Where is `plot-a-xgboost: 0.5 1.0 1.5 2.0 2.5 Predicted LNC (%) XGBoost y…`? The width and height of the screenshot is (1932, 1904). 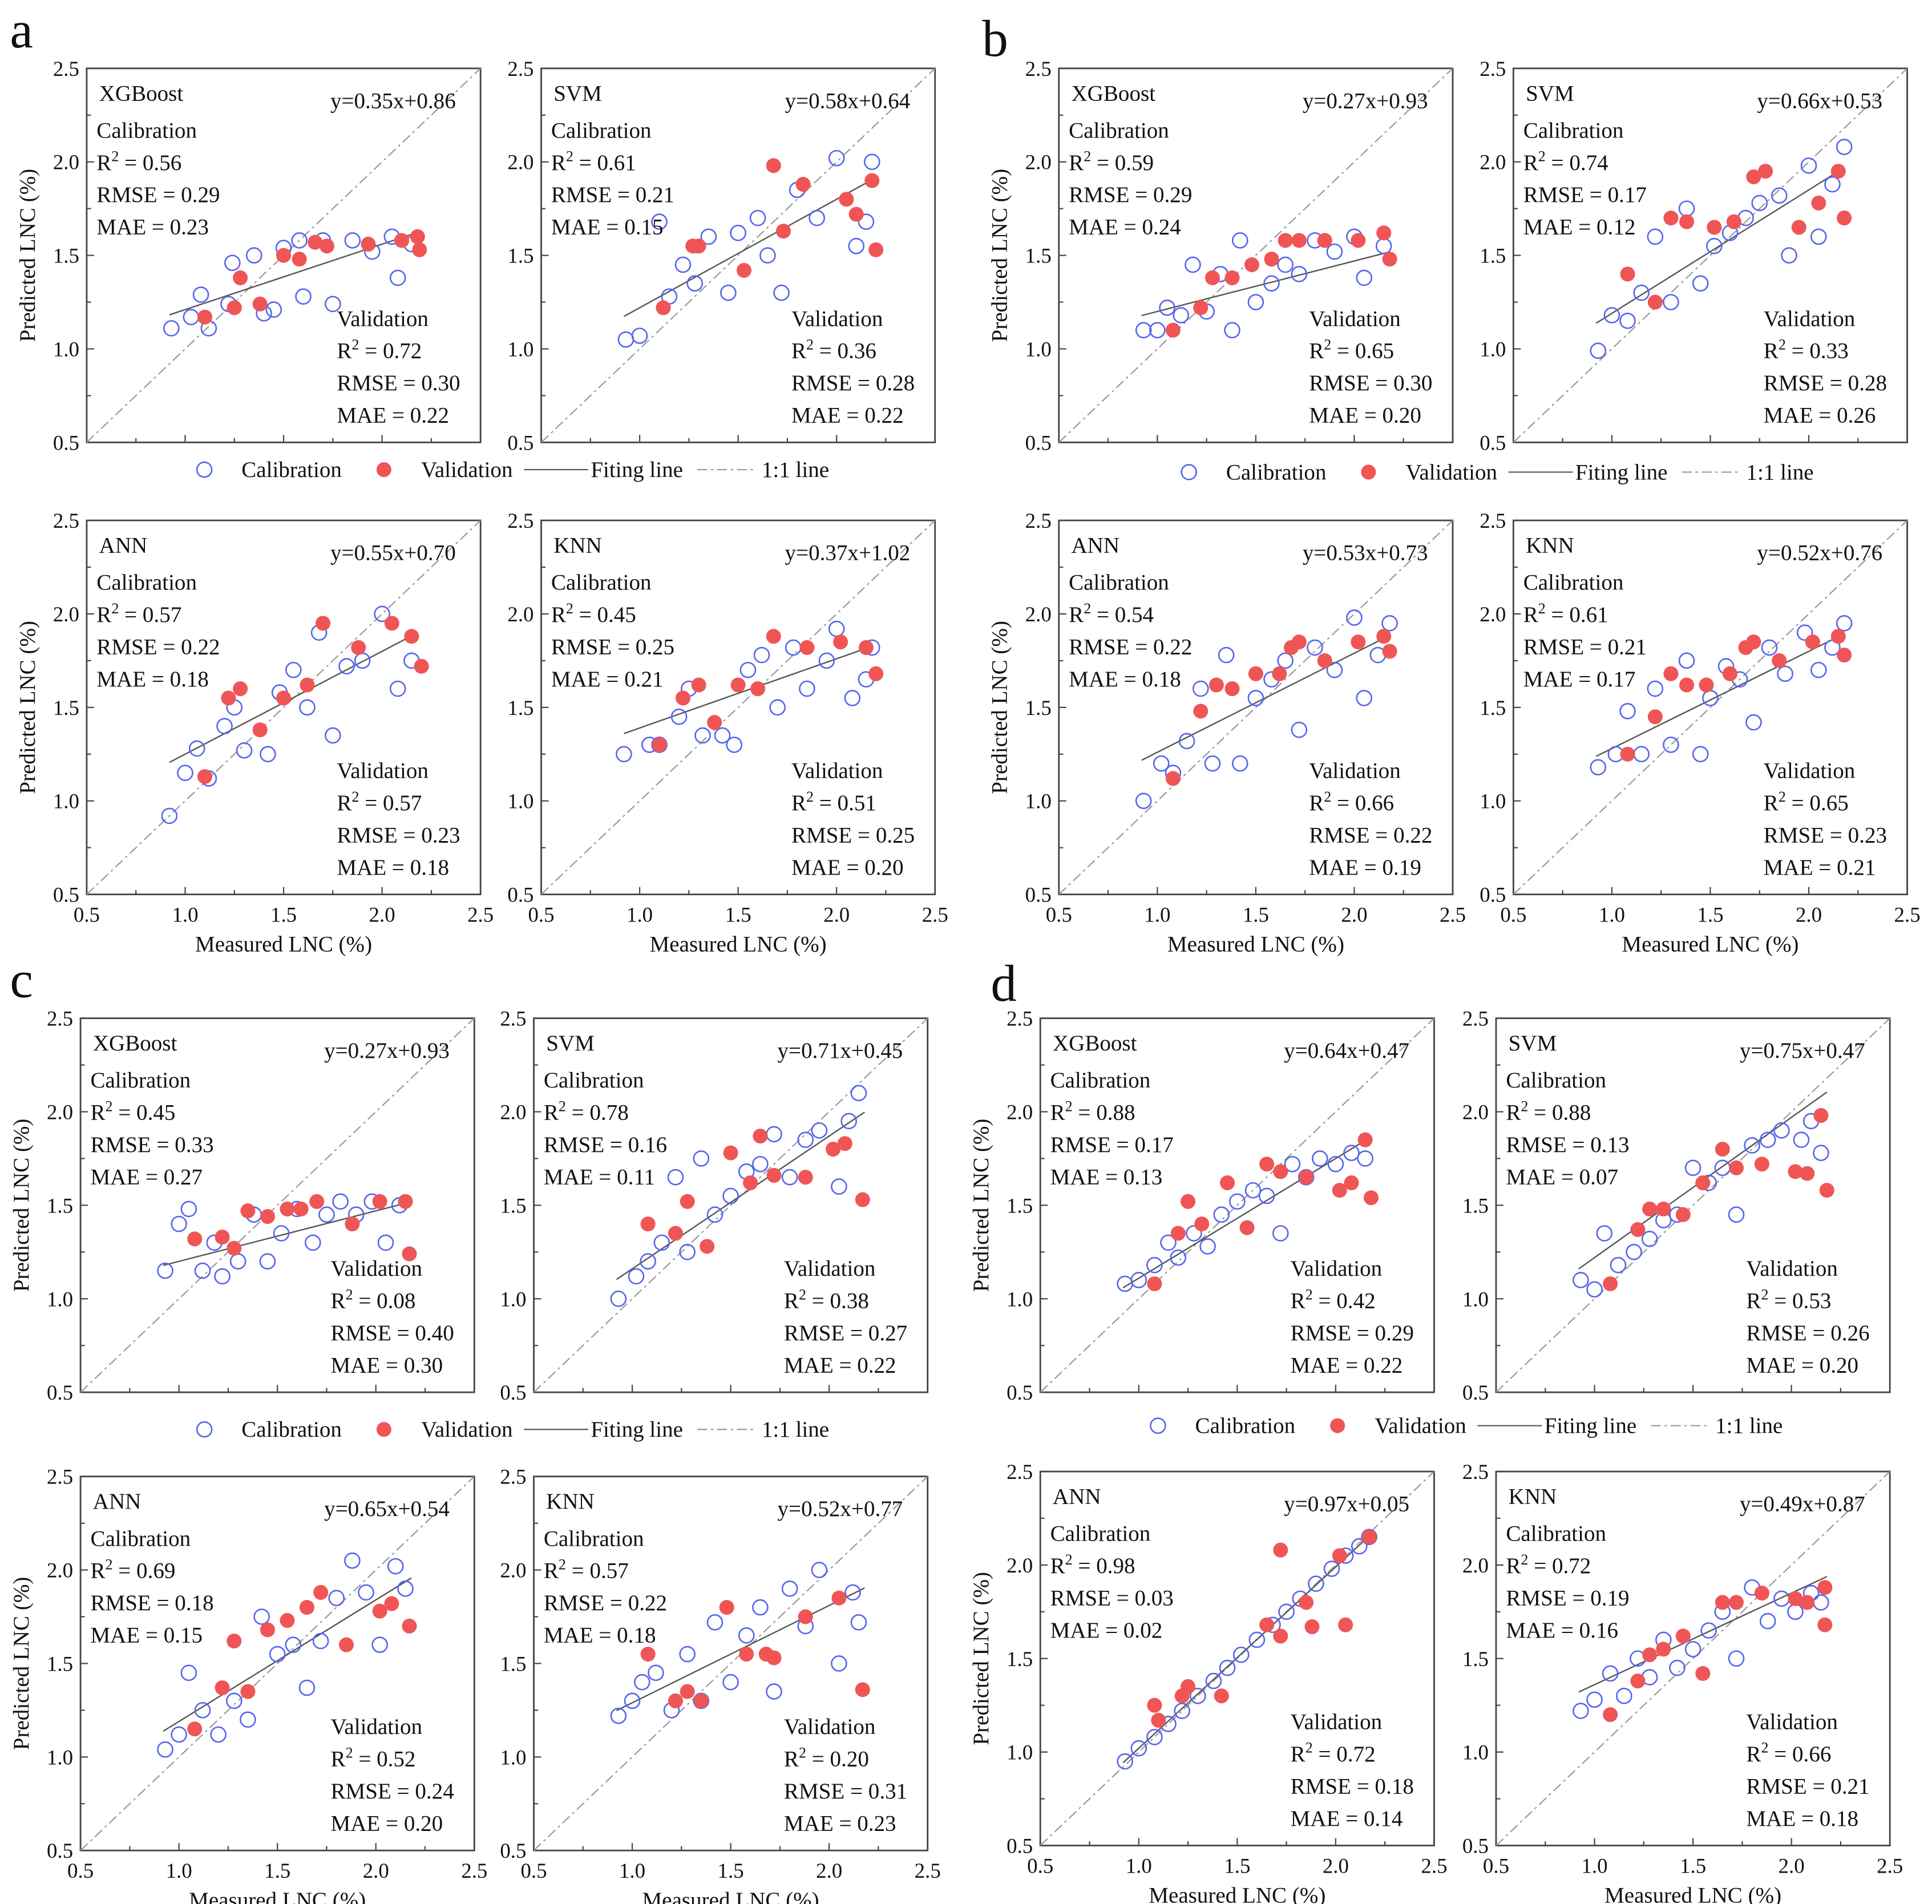 plot-a-xgboost: 0.5 1.0 1.5 2.0 2.5 Predicted LNC (%) XGBoost y… is located at coordinates (248, 255).